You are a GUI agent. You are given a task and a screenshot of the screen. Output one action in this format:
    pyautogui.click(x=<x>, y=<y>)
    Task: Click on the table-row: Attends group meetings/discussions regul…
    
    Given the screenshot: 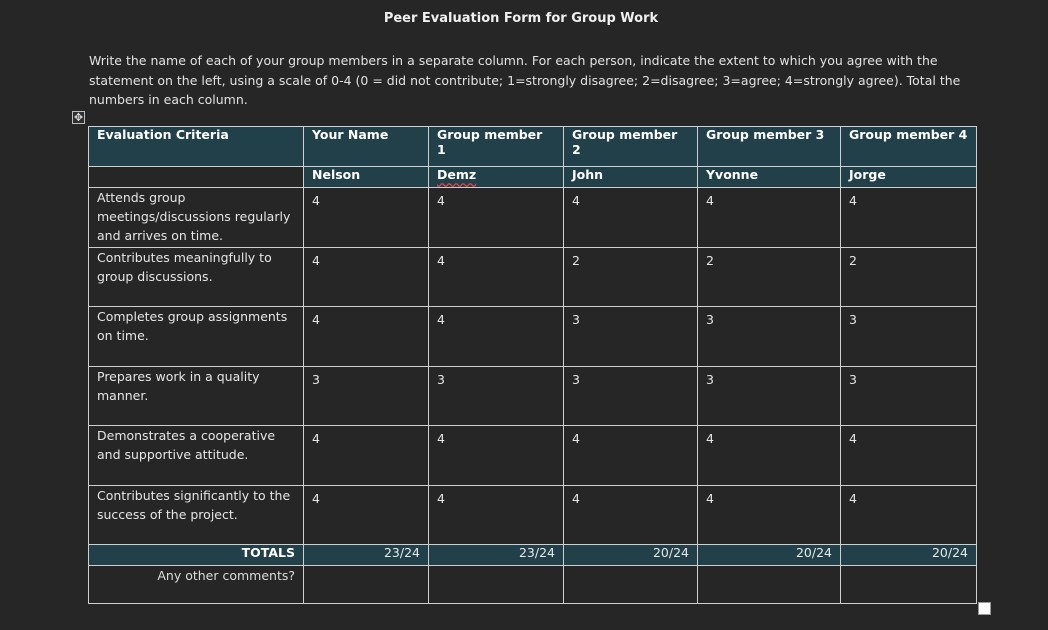 What is the action you would take?
    pyautogui.click(x=532, y=217)
    